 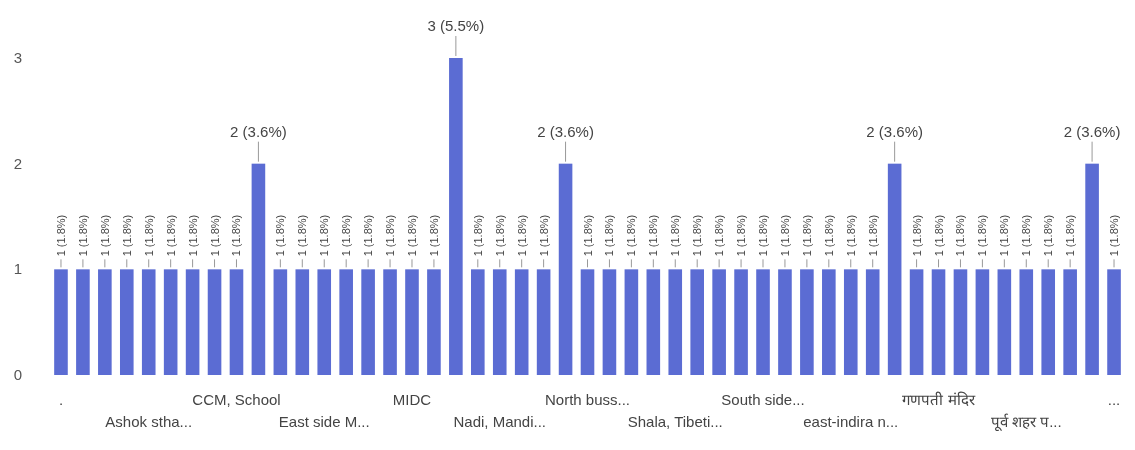 I want to click on x-tick-label: गणपती मंदिर, so click(x=939, y=399).